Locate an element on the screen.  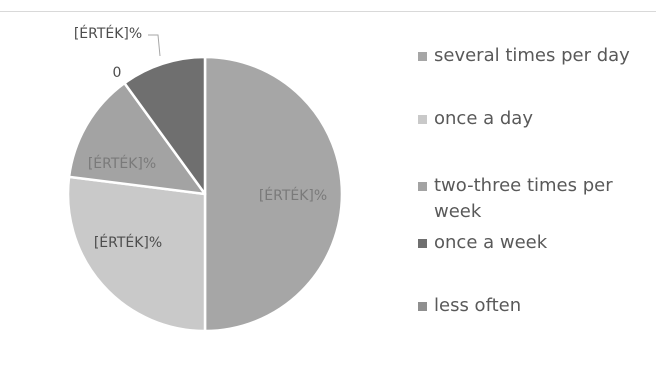
legend-label: two-three times per week is located at coordinates (523, 198).